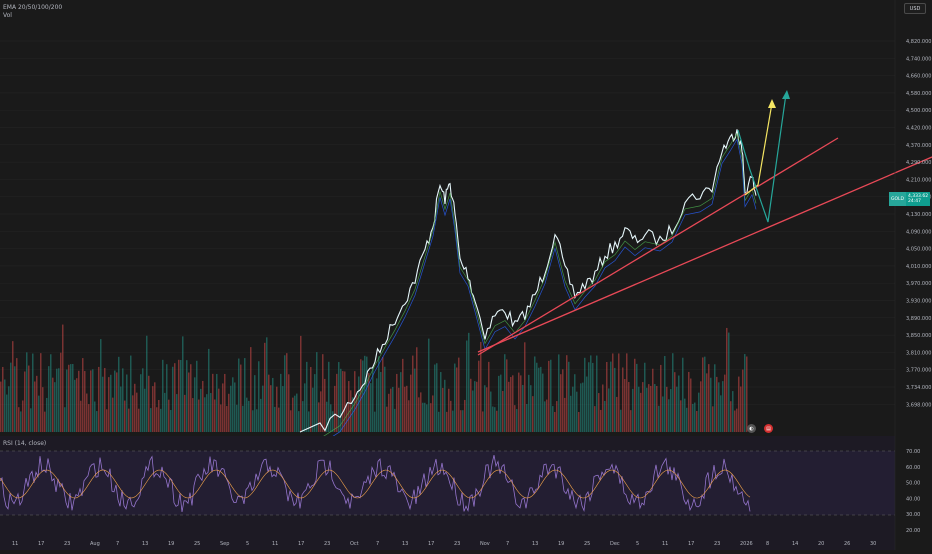 This screenshot has height=554, width=932. What do you see at coordinates (847, 544) in the screenshot?
I see `time-axis-label: 26` at bounding box center [847, 544].